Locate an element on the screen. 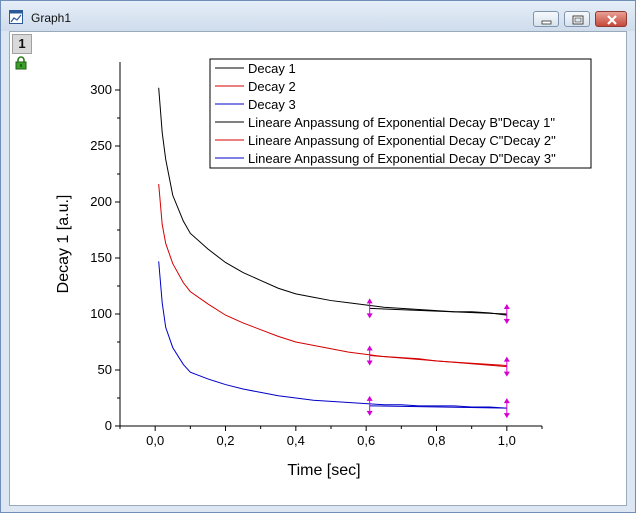 The height and width of the screenshot is (513, 636). layer-tab: 1 is located at coordinates (22, 44).